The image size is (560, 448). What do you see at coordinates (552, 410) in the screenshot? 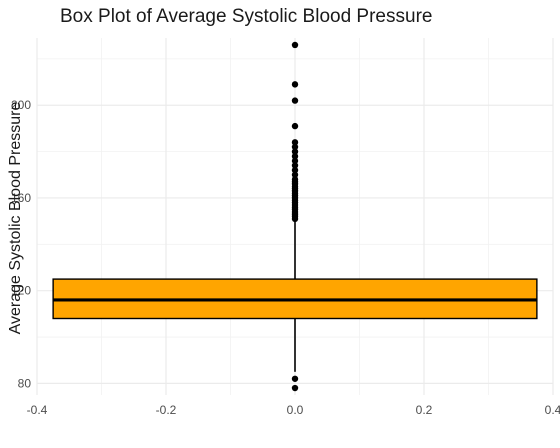
I see `x-tick-label: 0.4` at bounding box center [552, 410].